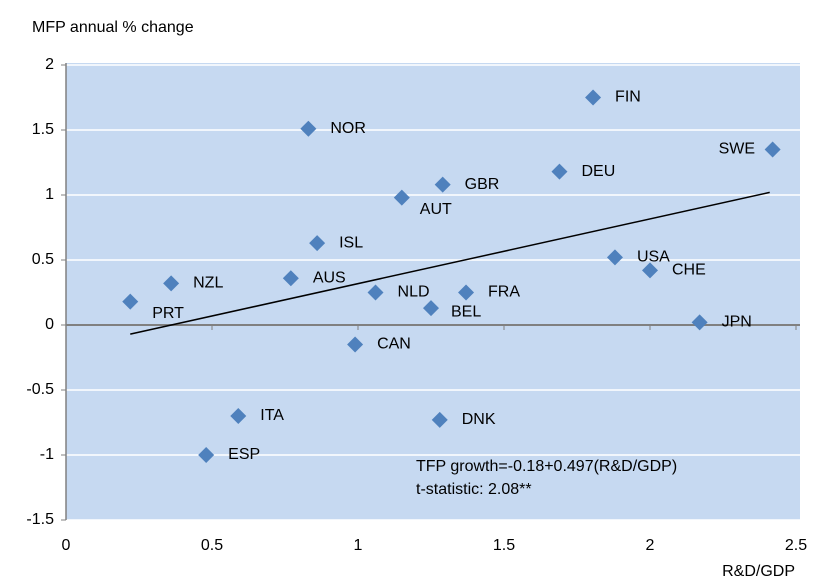 This screenshot has width=814, height=583. I want to click on point-label: ISL, so click(351, 242).